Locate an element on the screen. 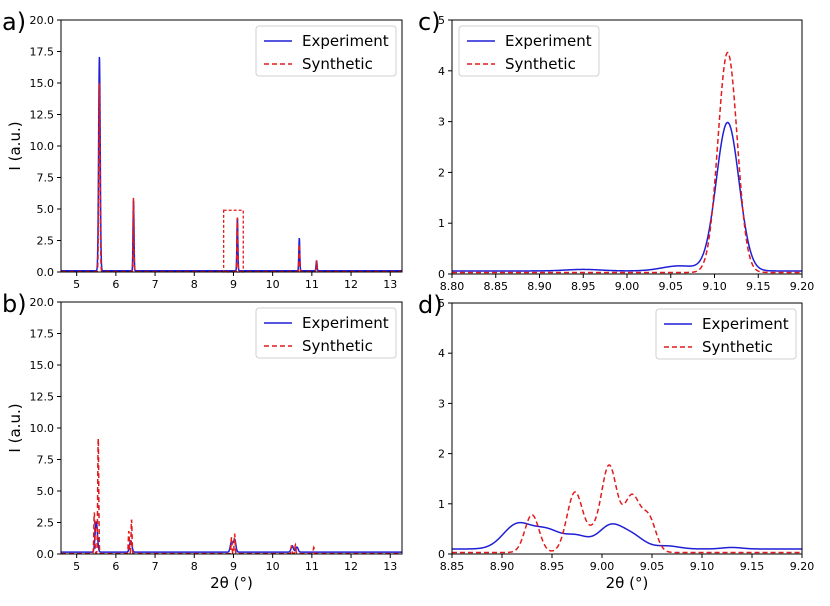 The height and width of the screenshot is (606, 830). panel-label: b) is located at coordinates (14, 304).